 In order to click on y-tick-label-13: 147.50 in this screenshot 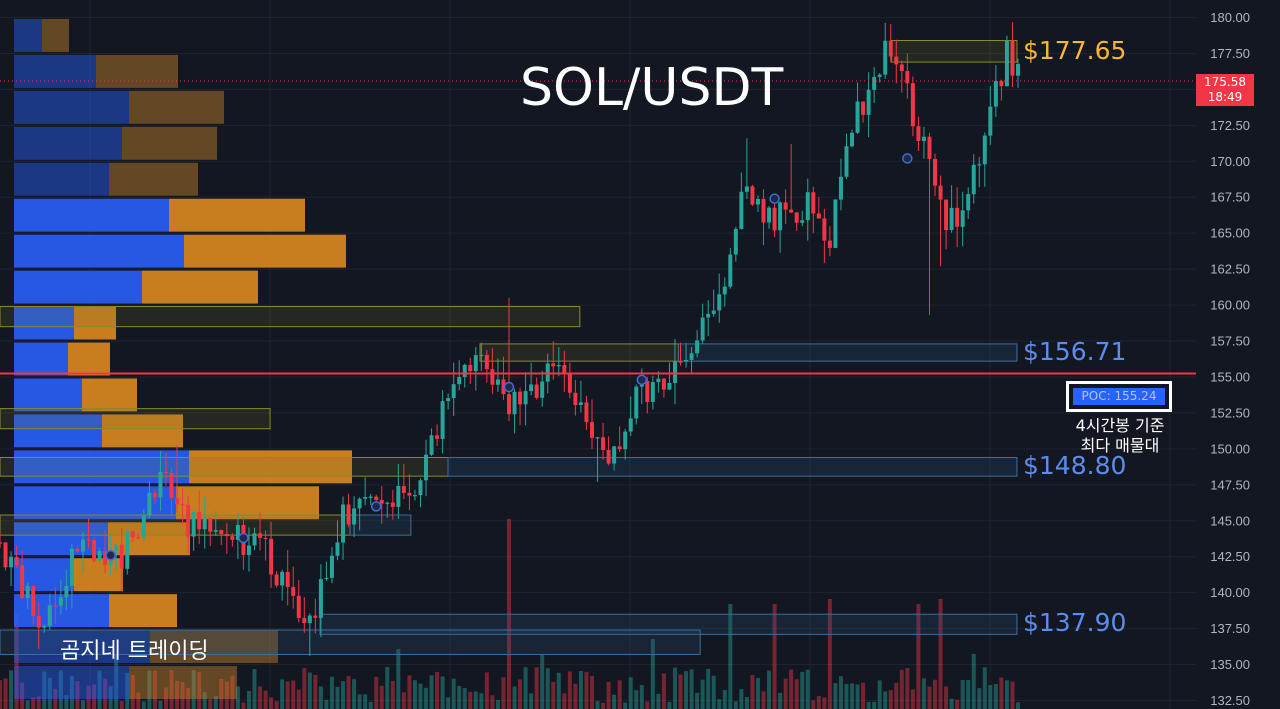, I will do `click(1230, 484)`.